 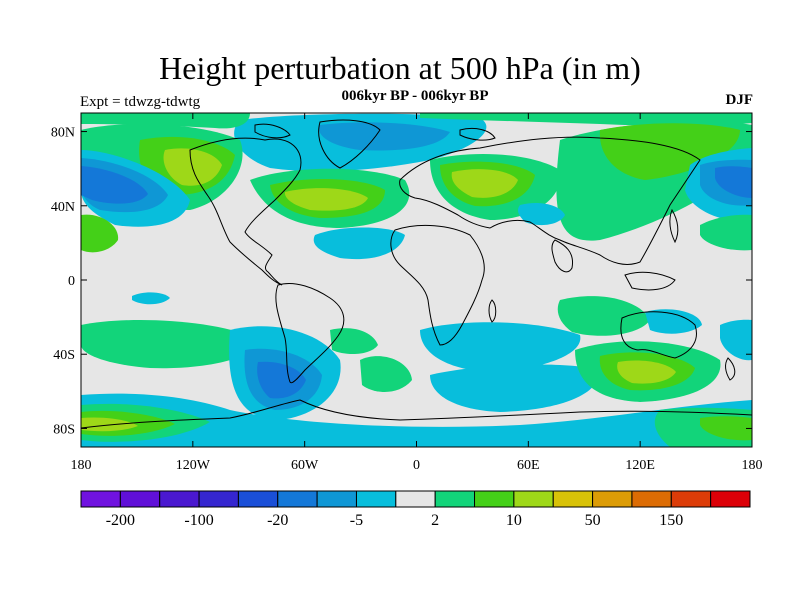 I want to click on x-tick-label: 60E, so click(x=528, y=465).